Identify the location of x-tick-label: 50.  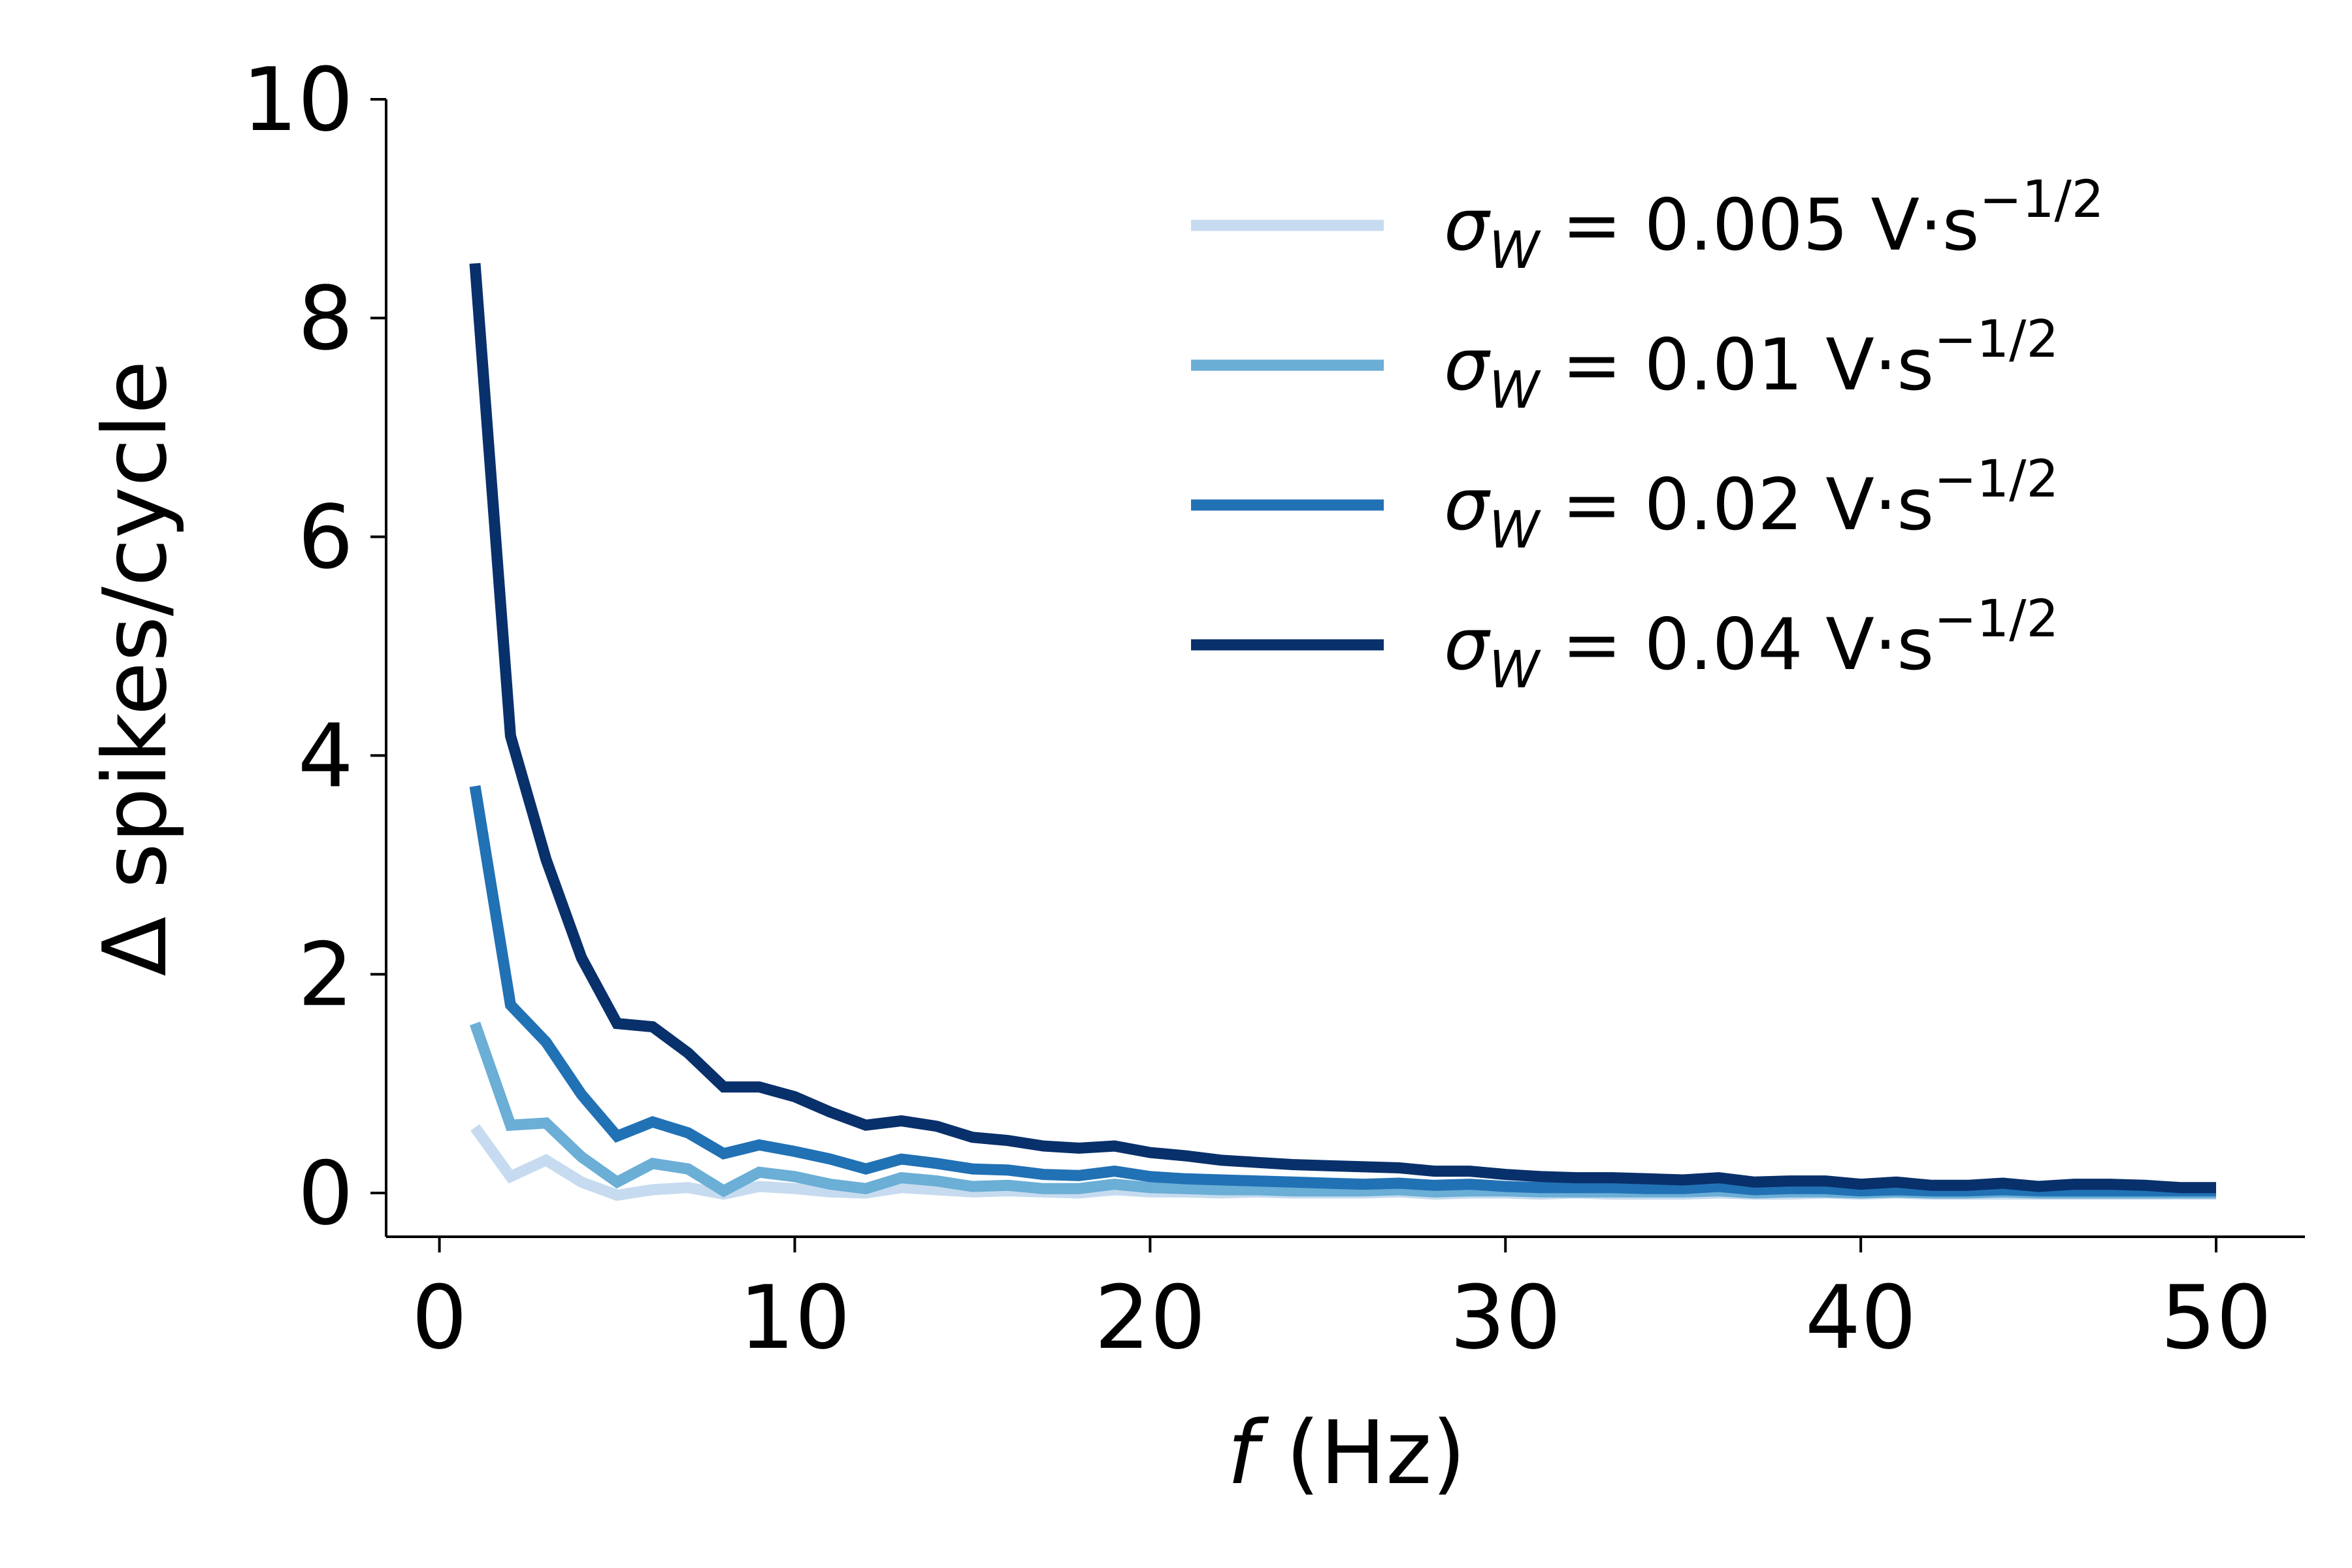
(2216, 1318).